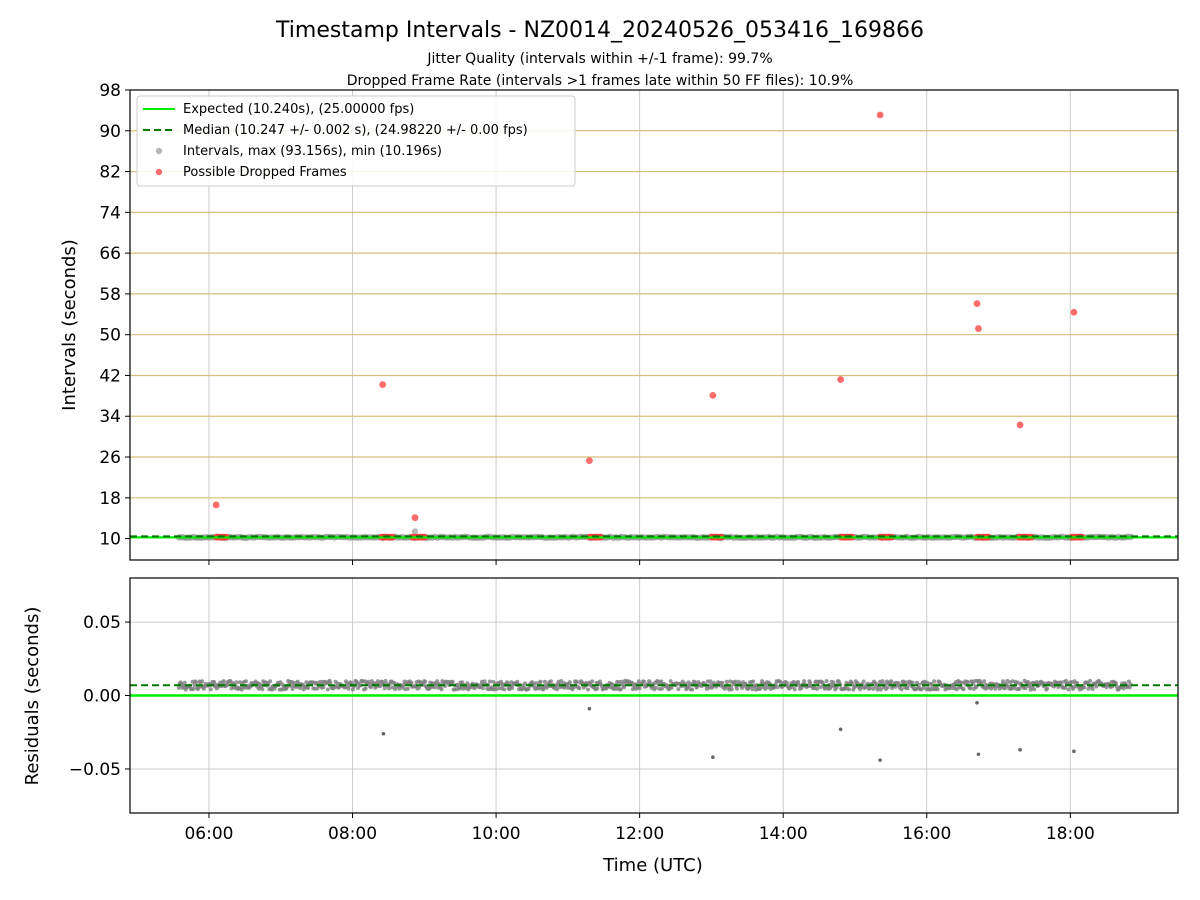 The width and height of the screenshot is (1200, 900). Describe the element at coordinates (652, 865) in the screenshot. I see `x-axis-label: Time (UTC)` at that location.